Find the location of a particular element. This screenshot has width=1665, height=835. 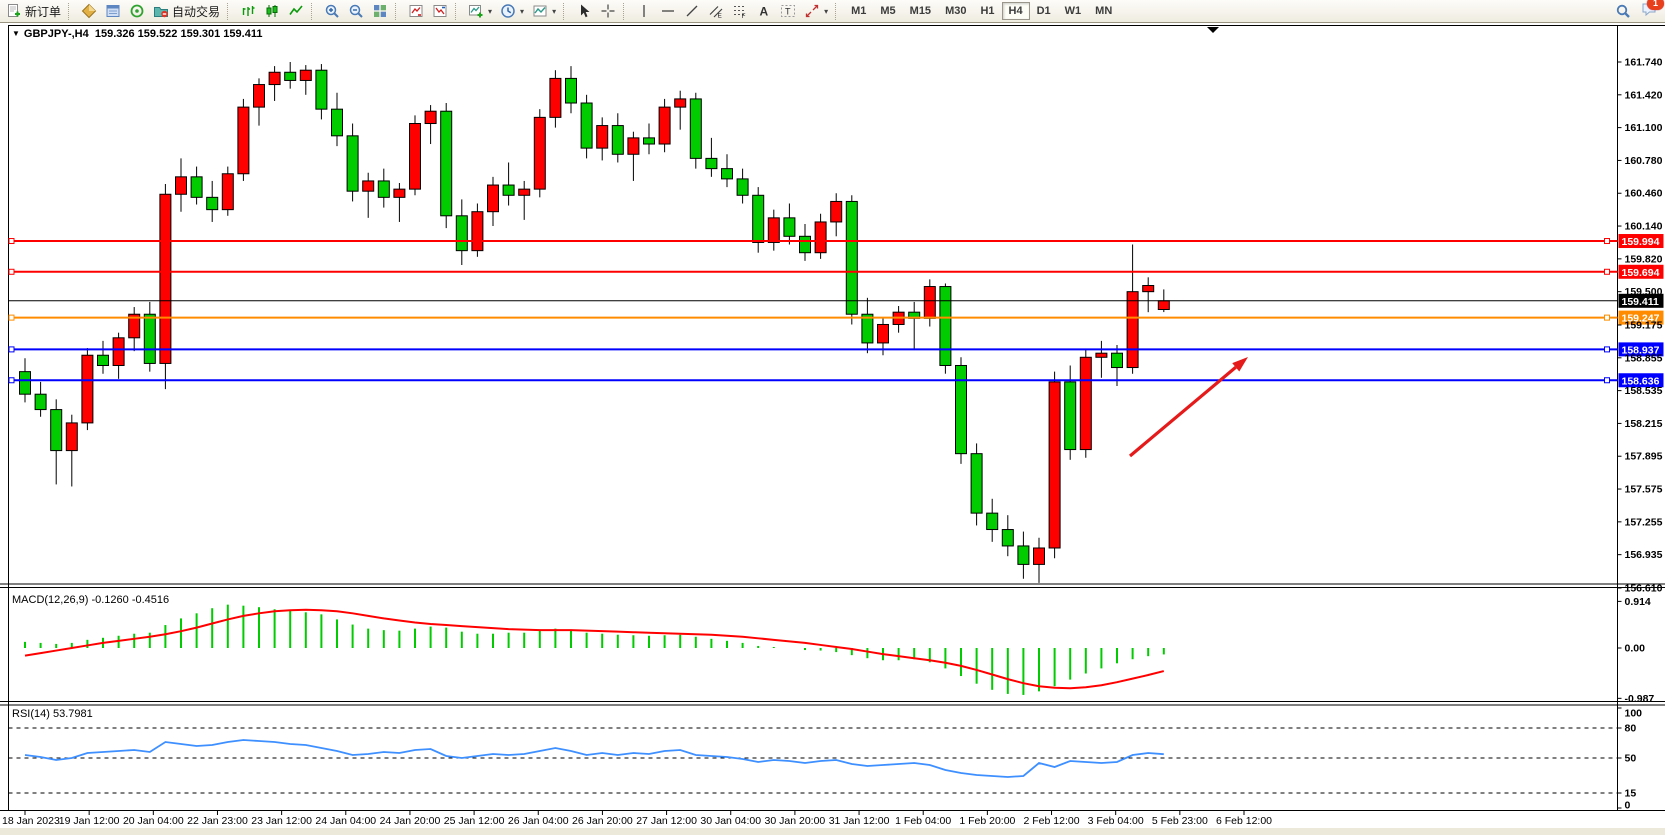

svg-text: 160.140 is located at coordinates (1644, 227).